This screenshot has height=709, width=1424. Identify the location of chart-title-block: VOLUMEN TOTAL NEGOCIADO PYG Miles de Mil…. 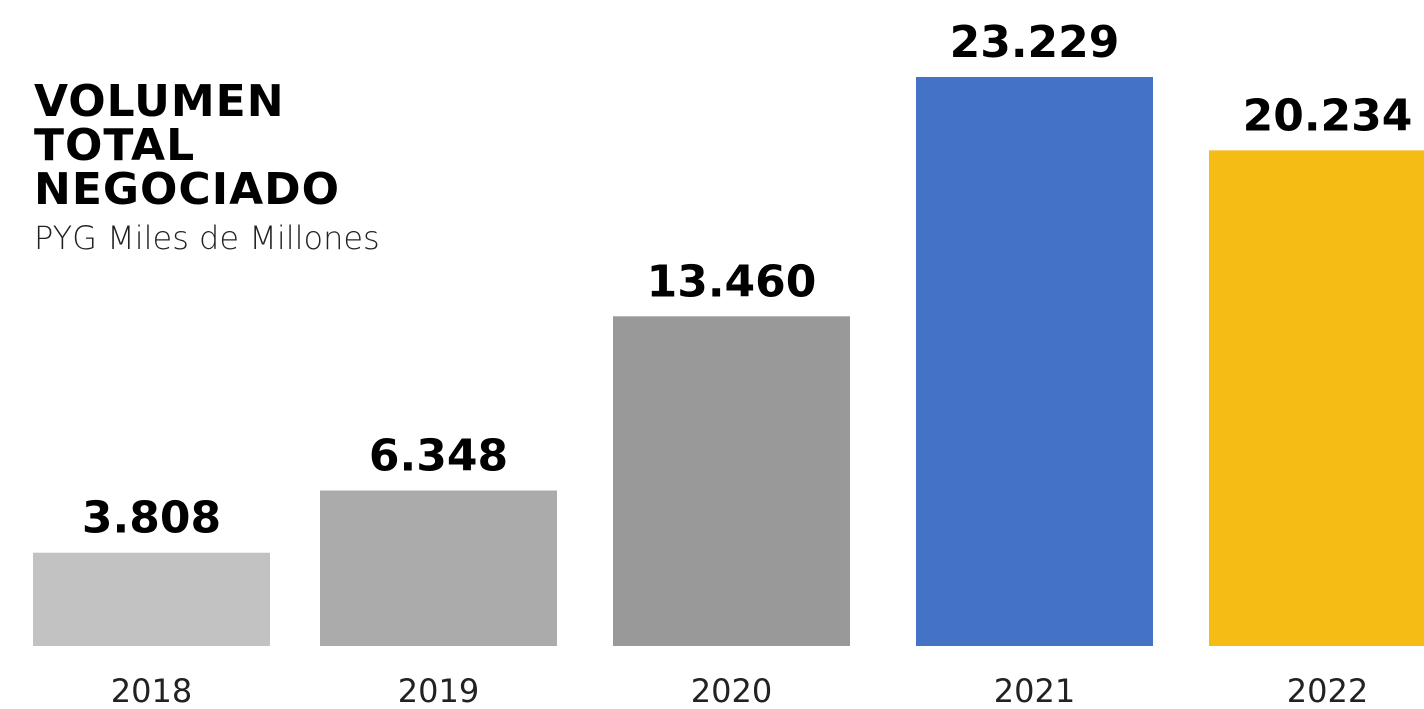
(207, 170).